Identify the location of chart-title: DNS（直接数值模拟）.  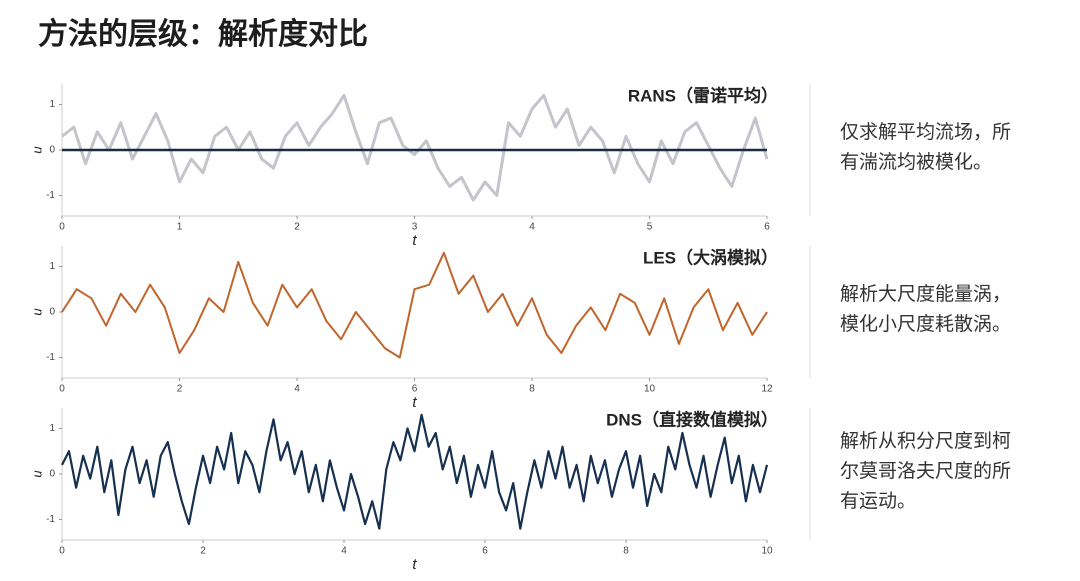
(692, 419).